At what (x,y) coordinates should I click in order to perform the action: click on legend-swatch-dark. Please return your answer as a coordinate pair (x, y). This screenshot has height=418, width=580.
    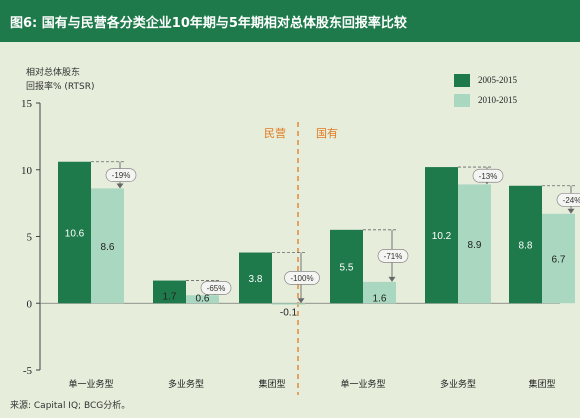
    Looking at the image, I should click on (462, 80).